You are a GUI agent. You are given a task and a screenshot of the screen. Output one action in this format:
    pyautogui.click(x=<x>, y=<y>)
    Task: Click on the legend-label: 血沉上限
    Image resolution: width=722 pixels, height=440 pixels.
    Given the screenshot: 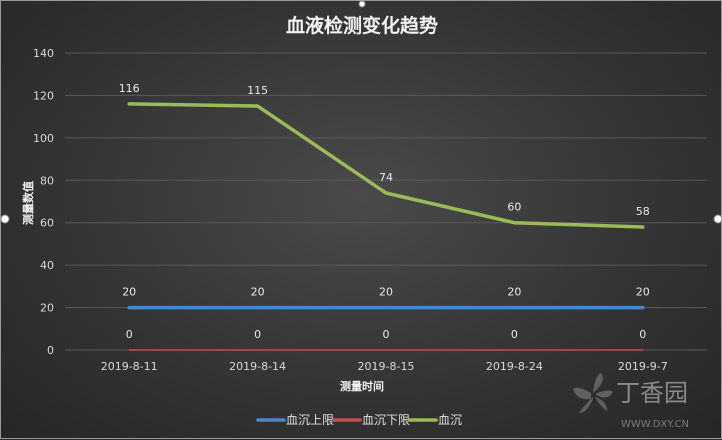 What is the action you would take?
    pyautogui.click(x=310, y=420)
    